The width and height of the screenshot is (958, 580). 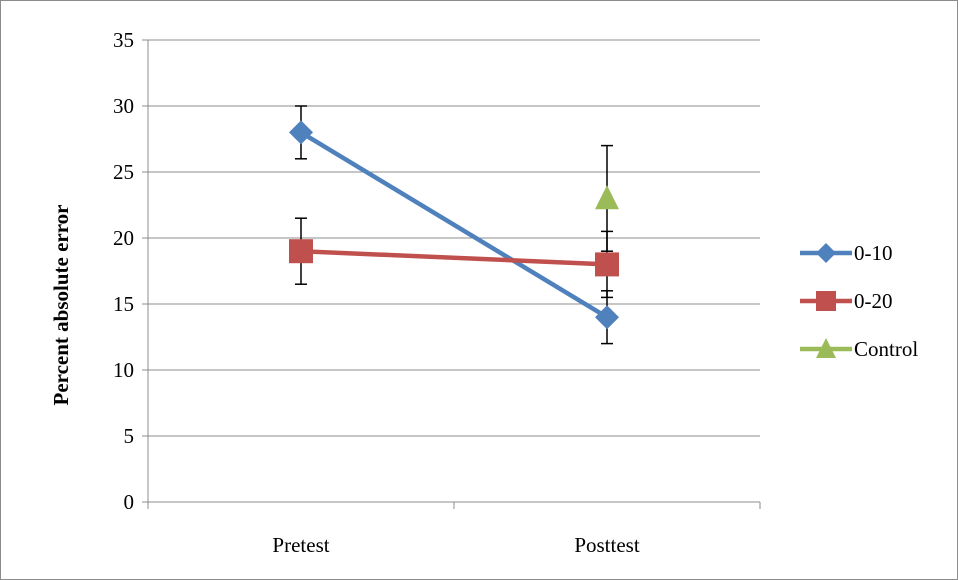 What do you see at coordinates (123, 40) in the screenshot?
I see `y-tick-label: 35` at bounding box center [123, 40].